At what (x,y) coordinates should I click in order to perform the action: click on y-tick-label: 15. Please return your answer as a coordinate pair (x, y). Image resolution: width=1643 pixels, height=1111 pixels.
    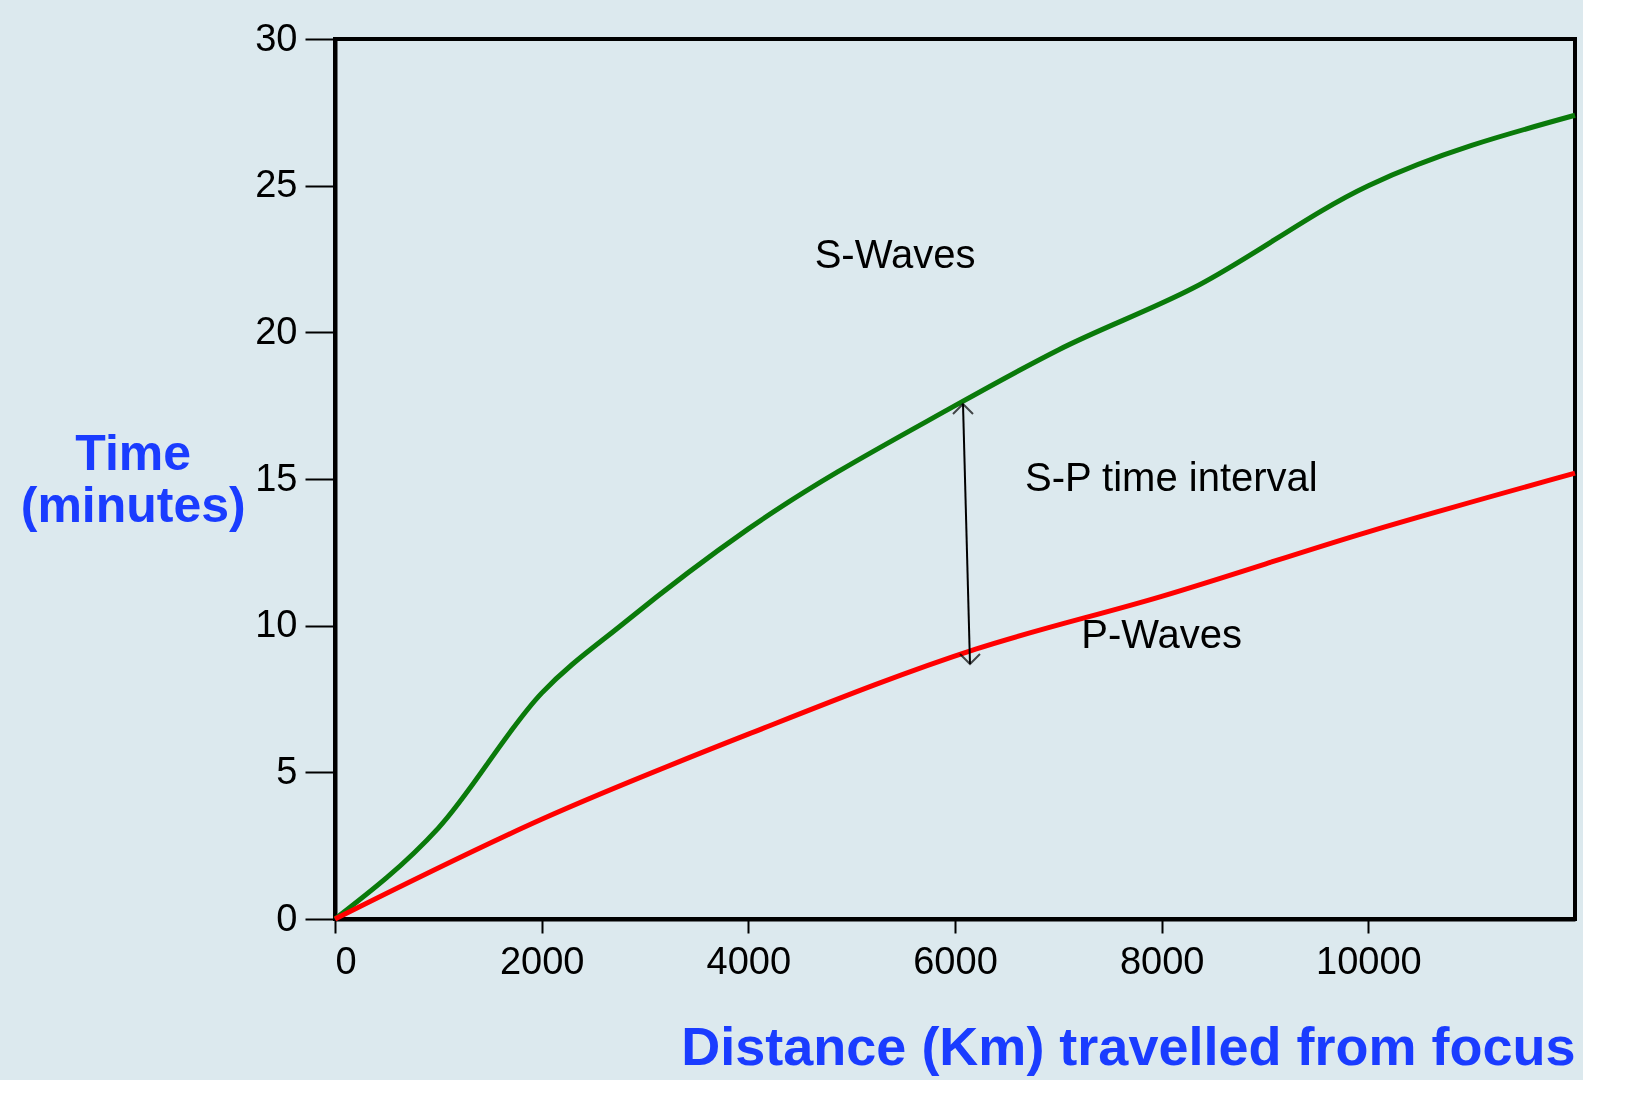
    Looking at the image, I should click on (276, 477).